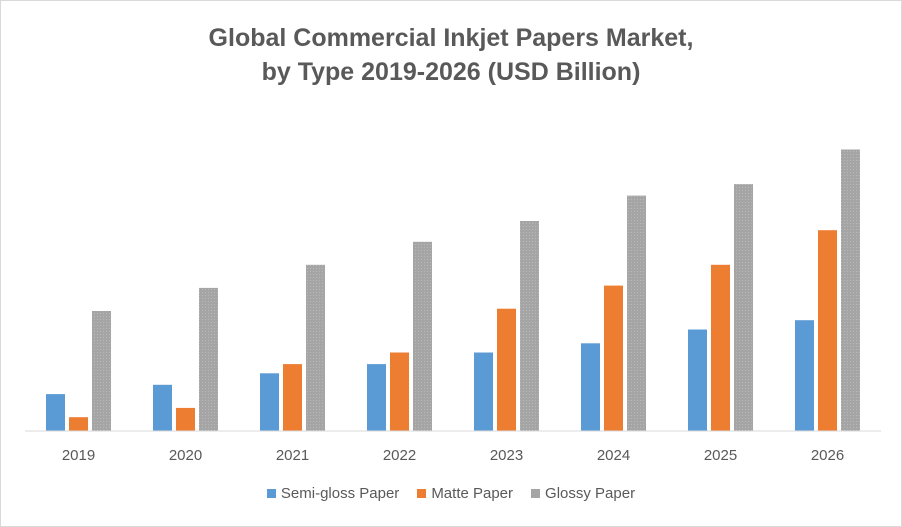 The image size is (902, 527). Describe the element at coordinates (850, 290) in the screenshot. I see `bar-glossy-paper-2026` at that location.